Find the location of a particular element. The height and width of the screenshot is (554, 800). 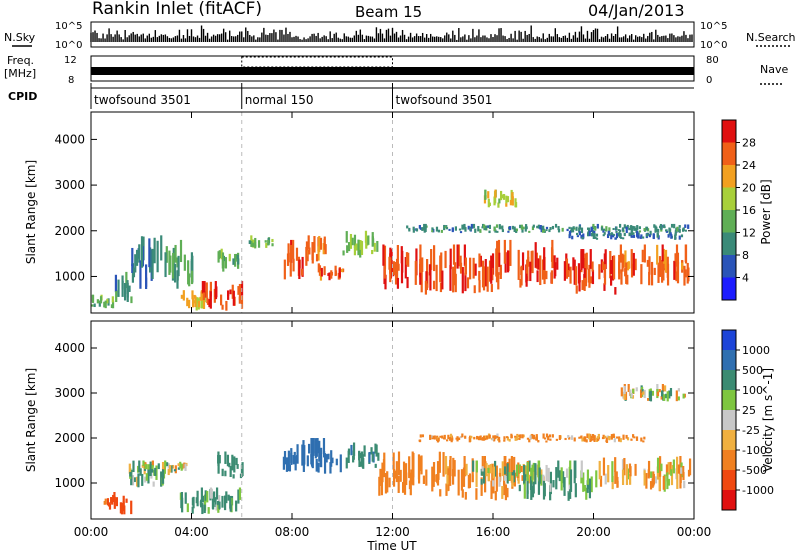

cpid-row: twofsound 3501 normal 150 twofsound 3501 is located at coordinates (392, 96).